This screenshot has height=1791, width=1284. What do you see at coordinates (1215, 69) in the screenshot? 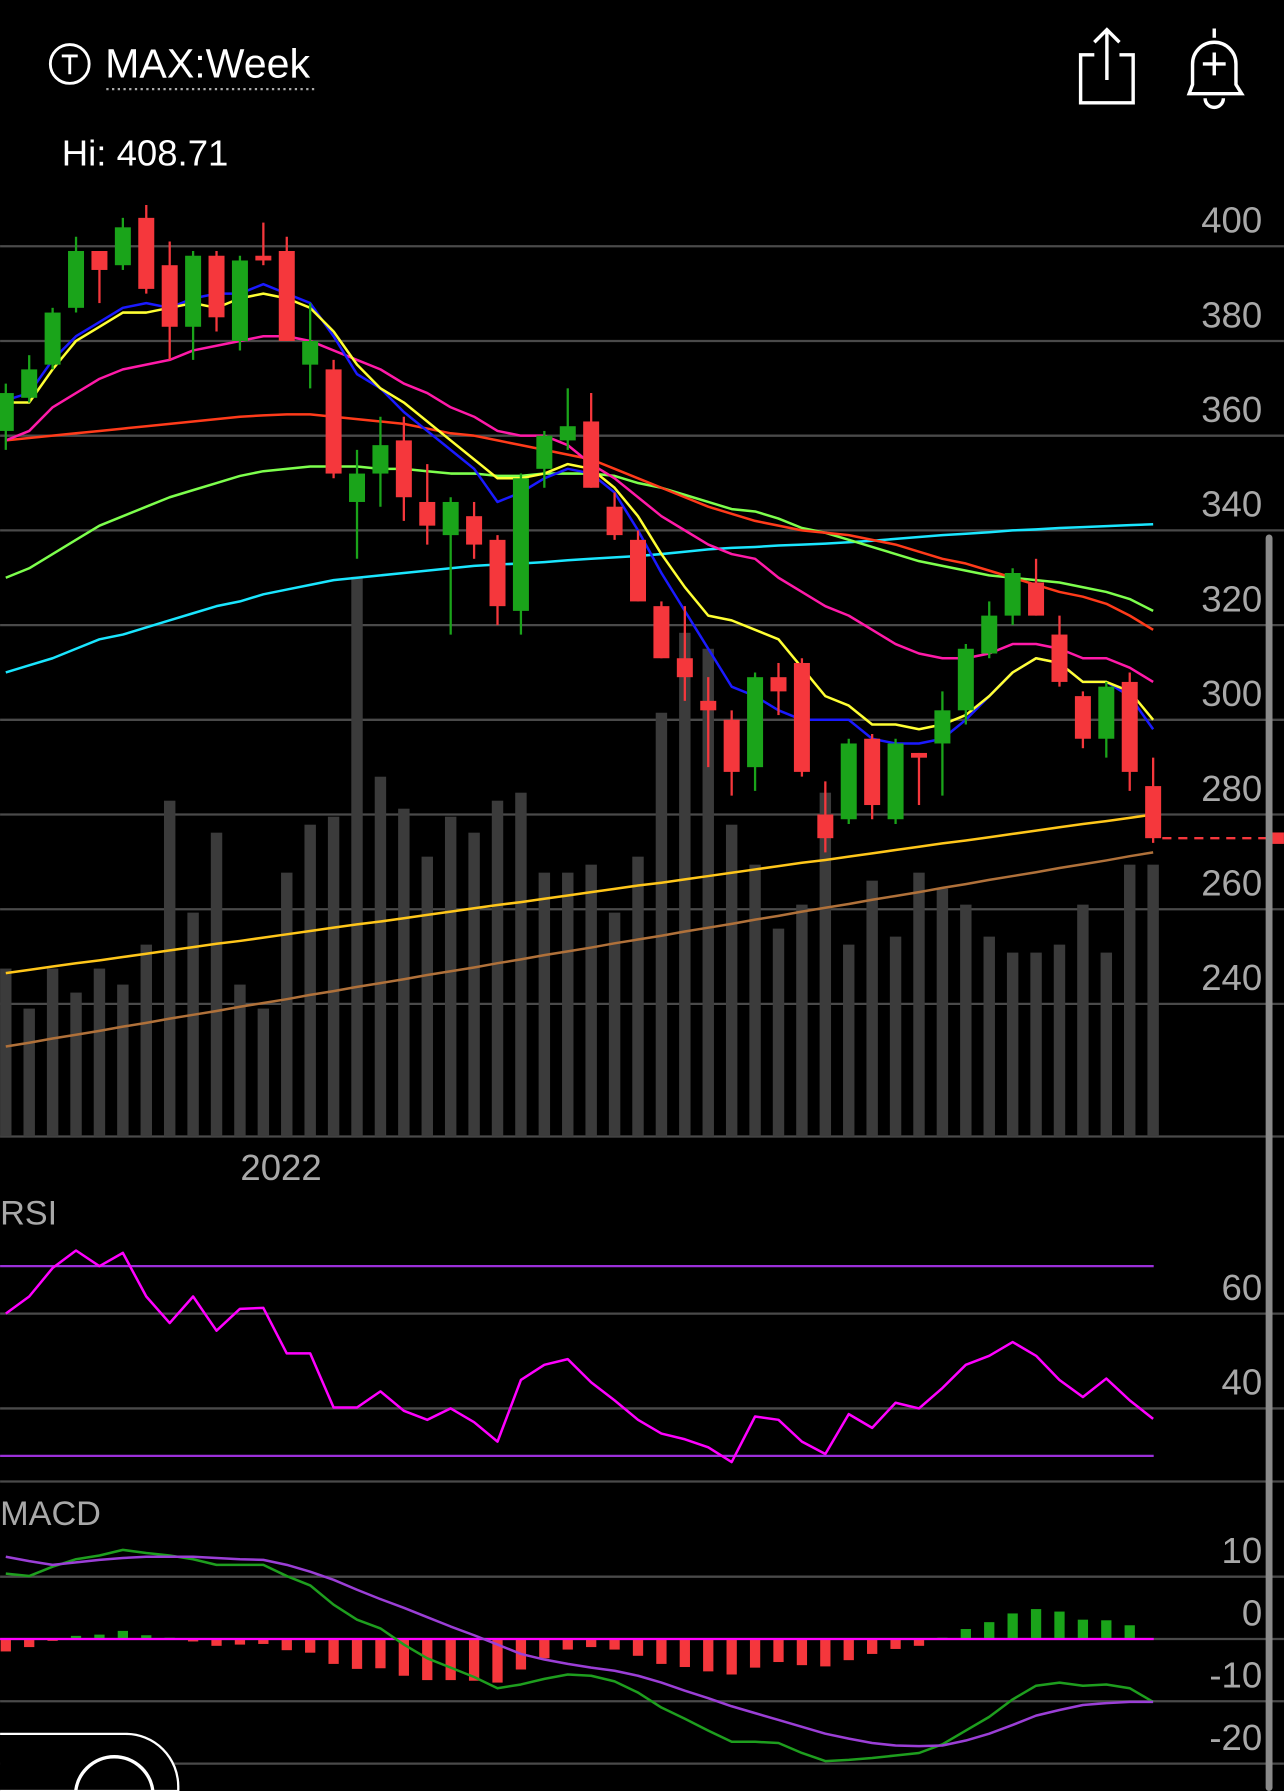
I see `alert-button` at bounding box center [1215, 69].